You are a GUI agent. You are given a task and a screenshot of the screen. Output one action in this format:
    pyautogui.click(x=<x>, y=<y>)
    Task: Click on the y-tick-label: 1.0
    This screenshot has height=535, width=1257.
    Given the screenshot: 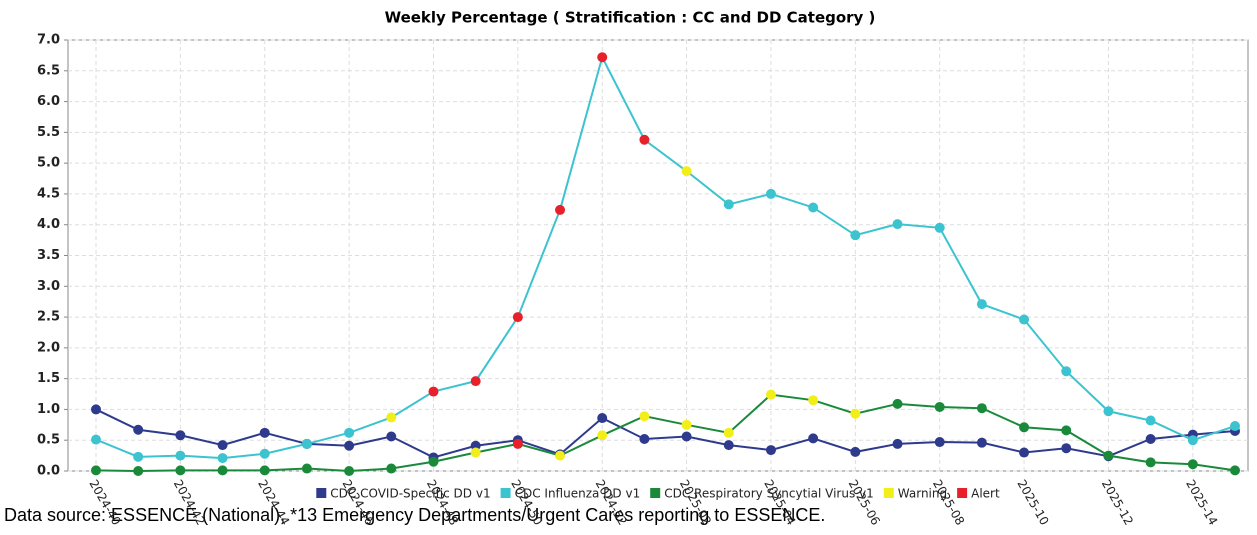 What is the action you would take?
    pyautogui.click(x=48, y=409)
    